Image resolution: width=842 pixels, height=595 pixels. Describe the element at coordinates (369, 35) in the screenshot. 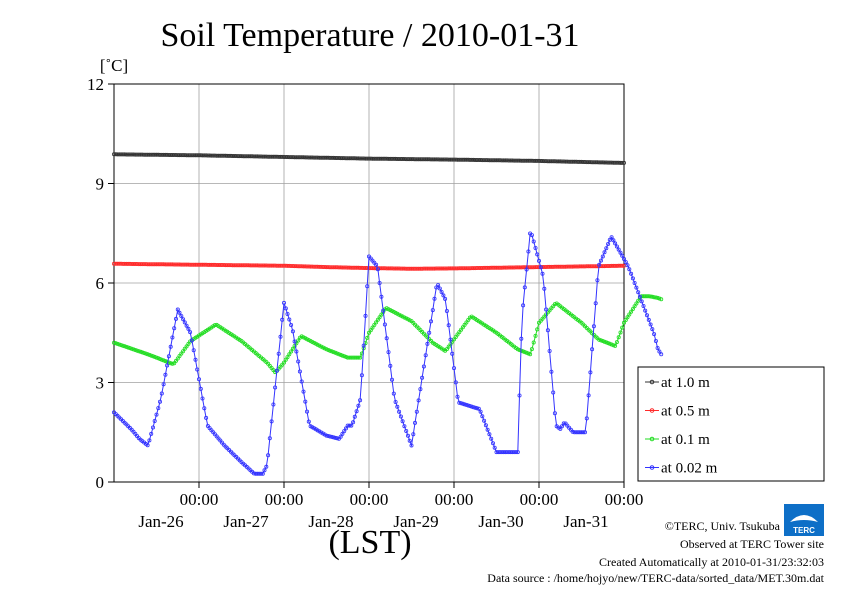

I see `chart-title: Soil Temperature / 2010-01-31` at that location.